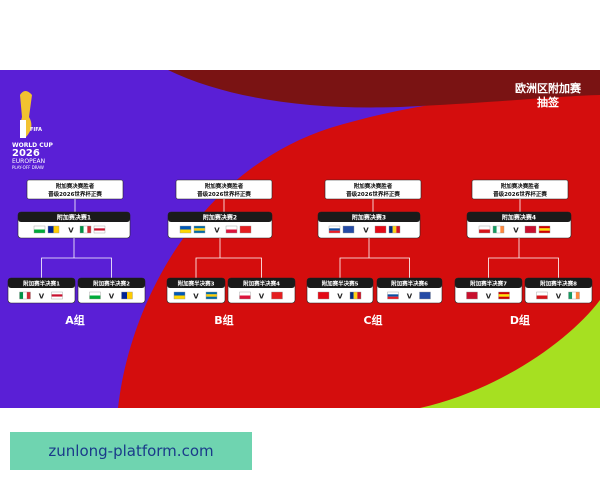  What do you see at coordinates (131, 451) in the screenshot?
I see `watermark: zunlong-platform.com` at bounding box center [131, 451].